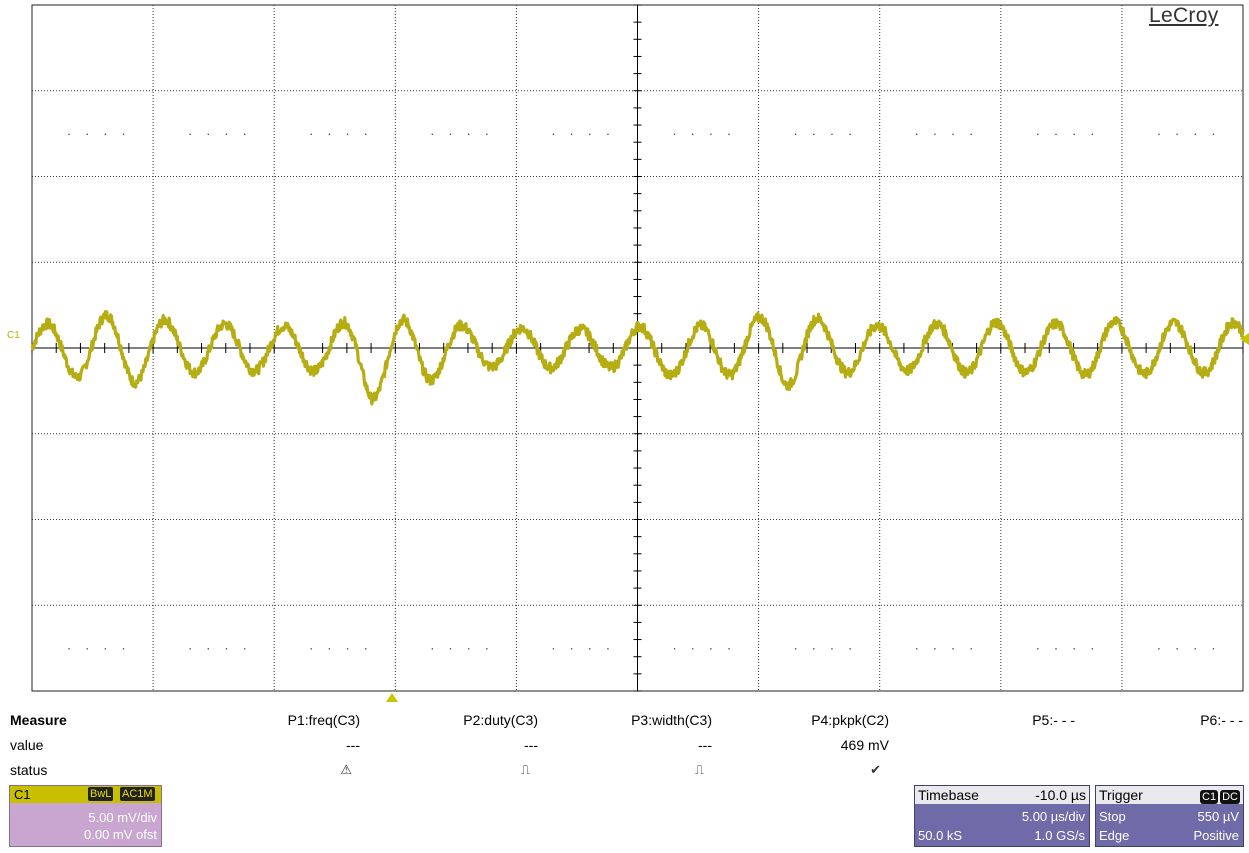 This screenshot has height=853, width=1249. I want to click on param-2-name: P2:duty(C3), so click(500, 720).